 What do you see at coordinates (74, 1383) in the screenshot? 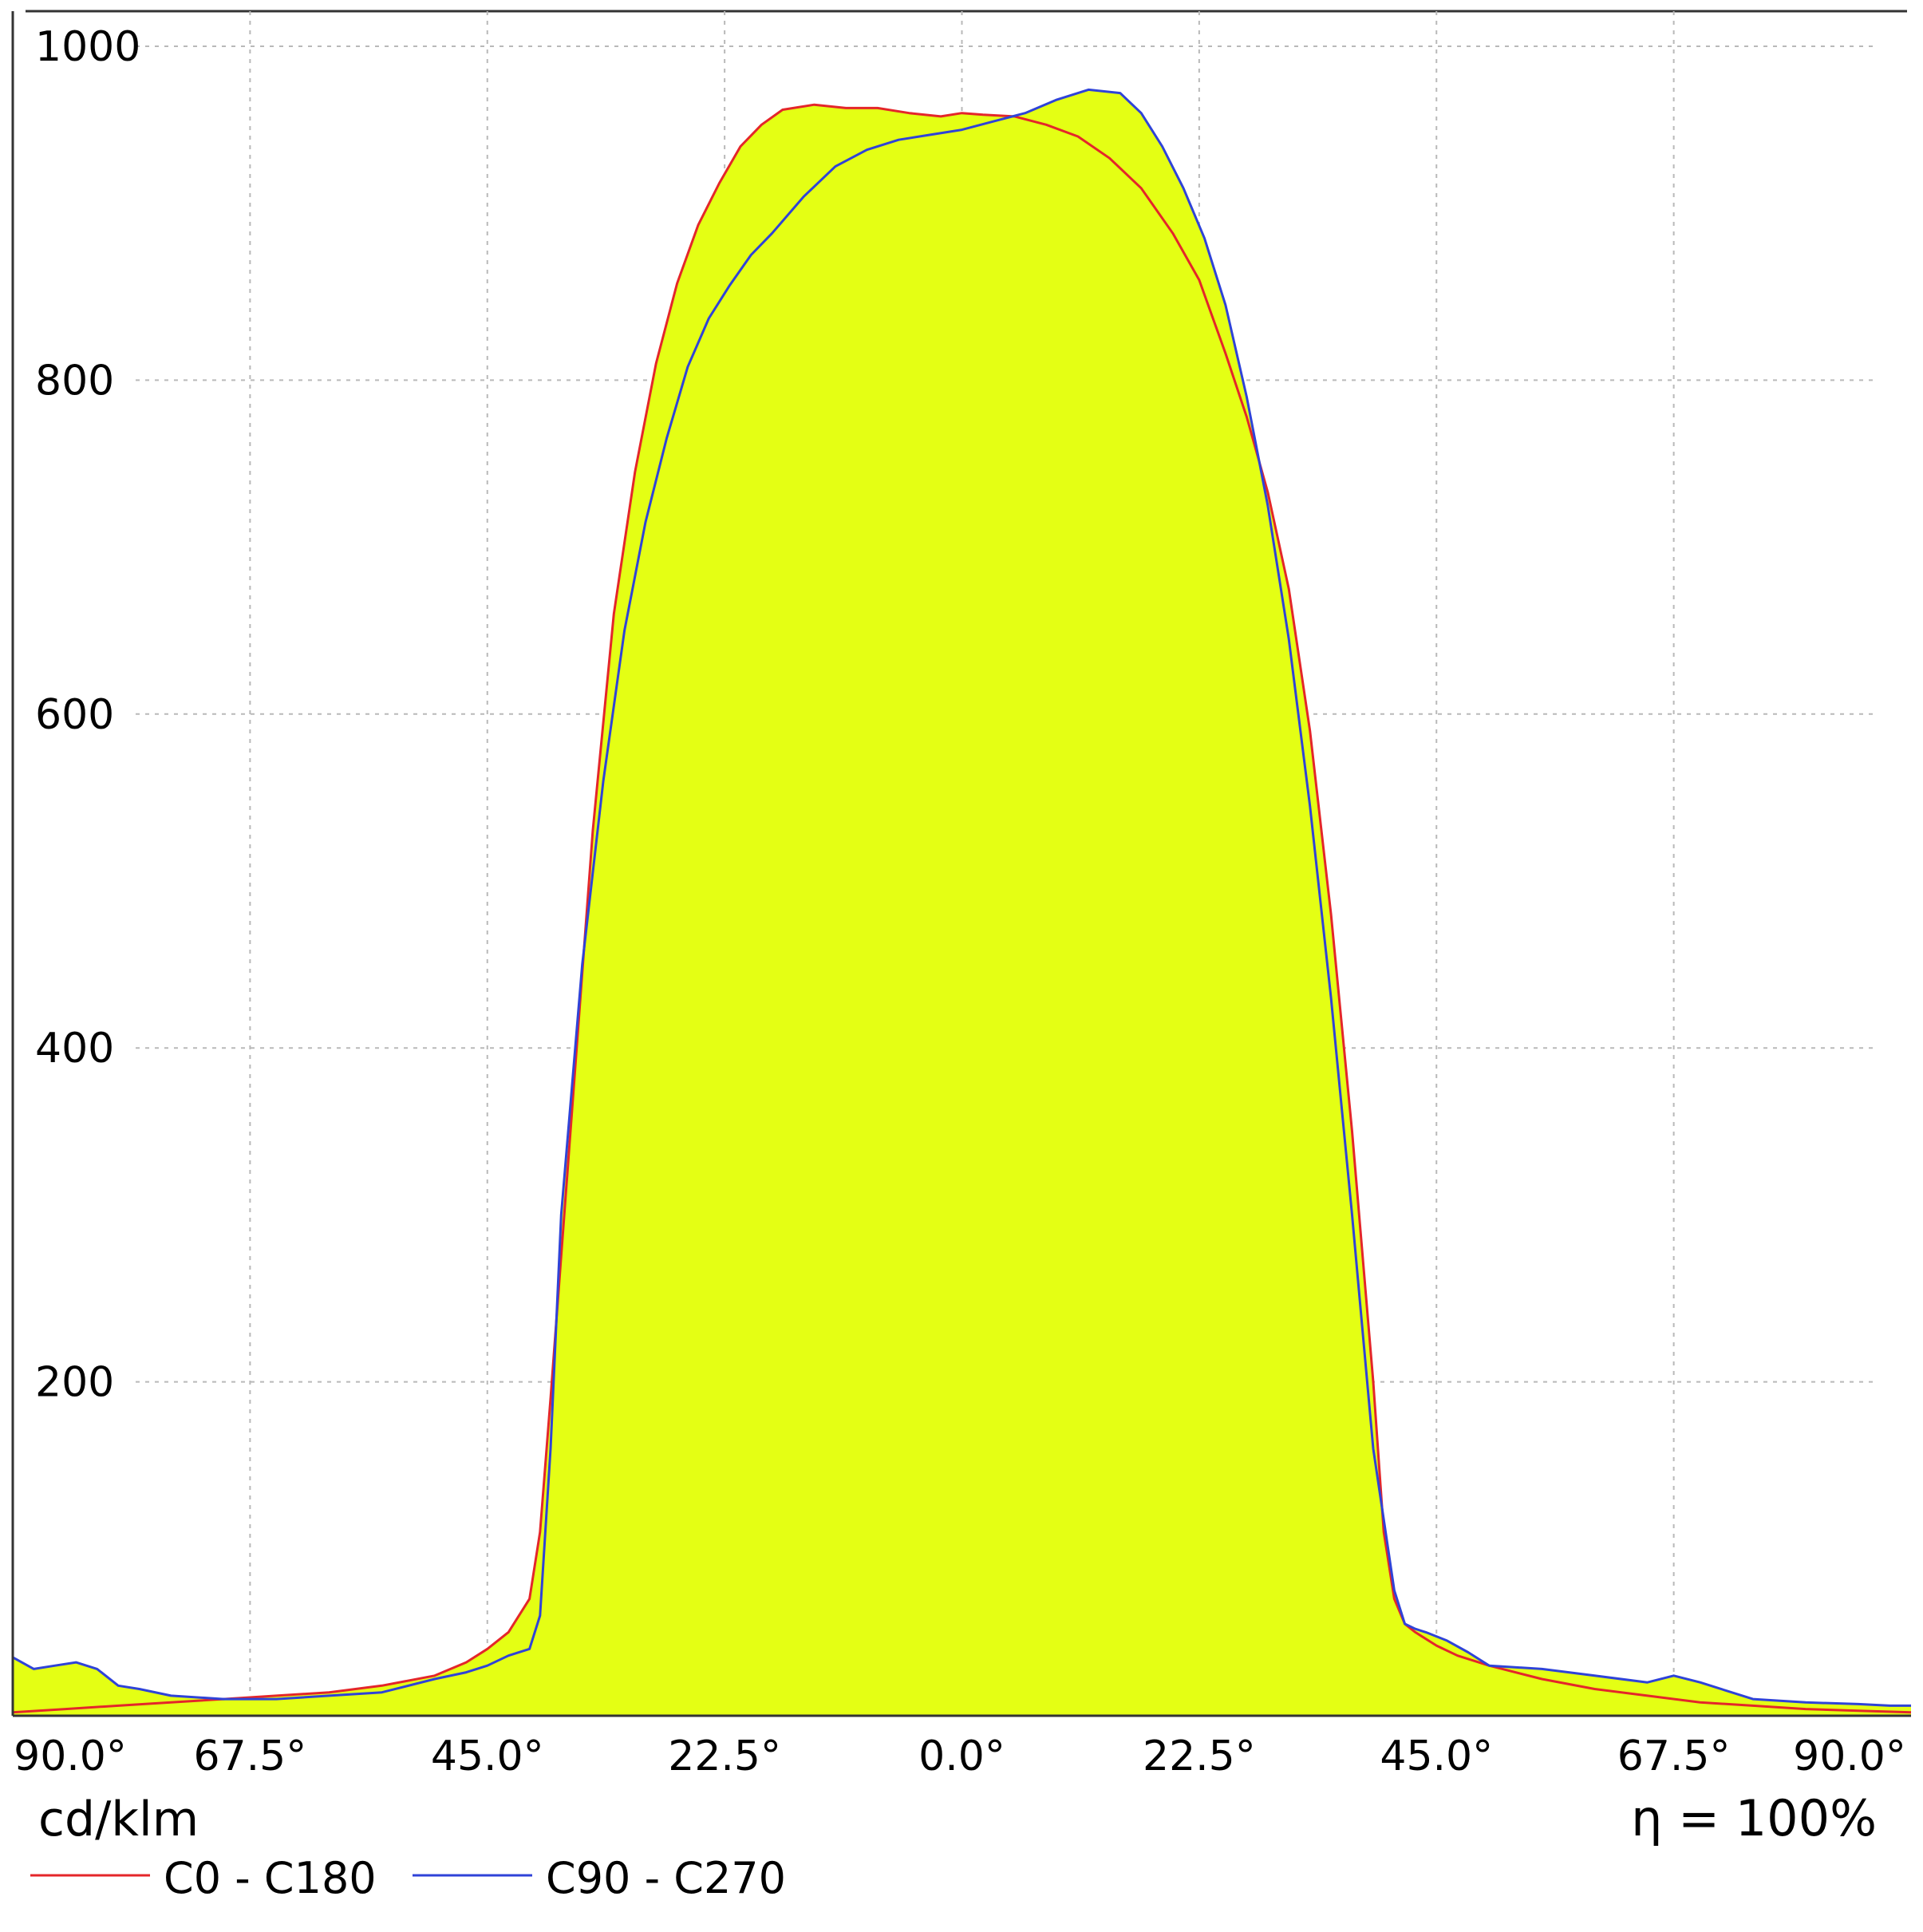
I see `y-tick-label: 200` at bounding box center [74, 1383].